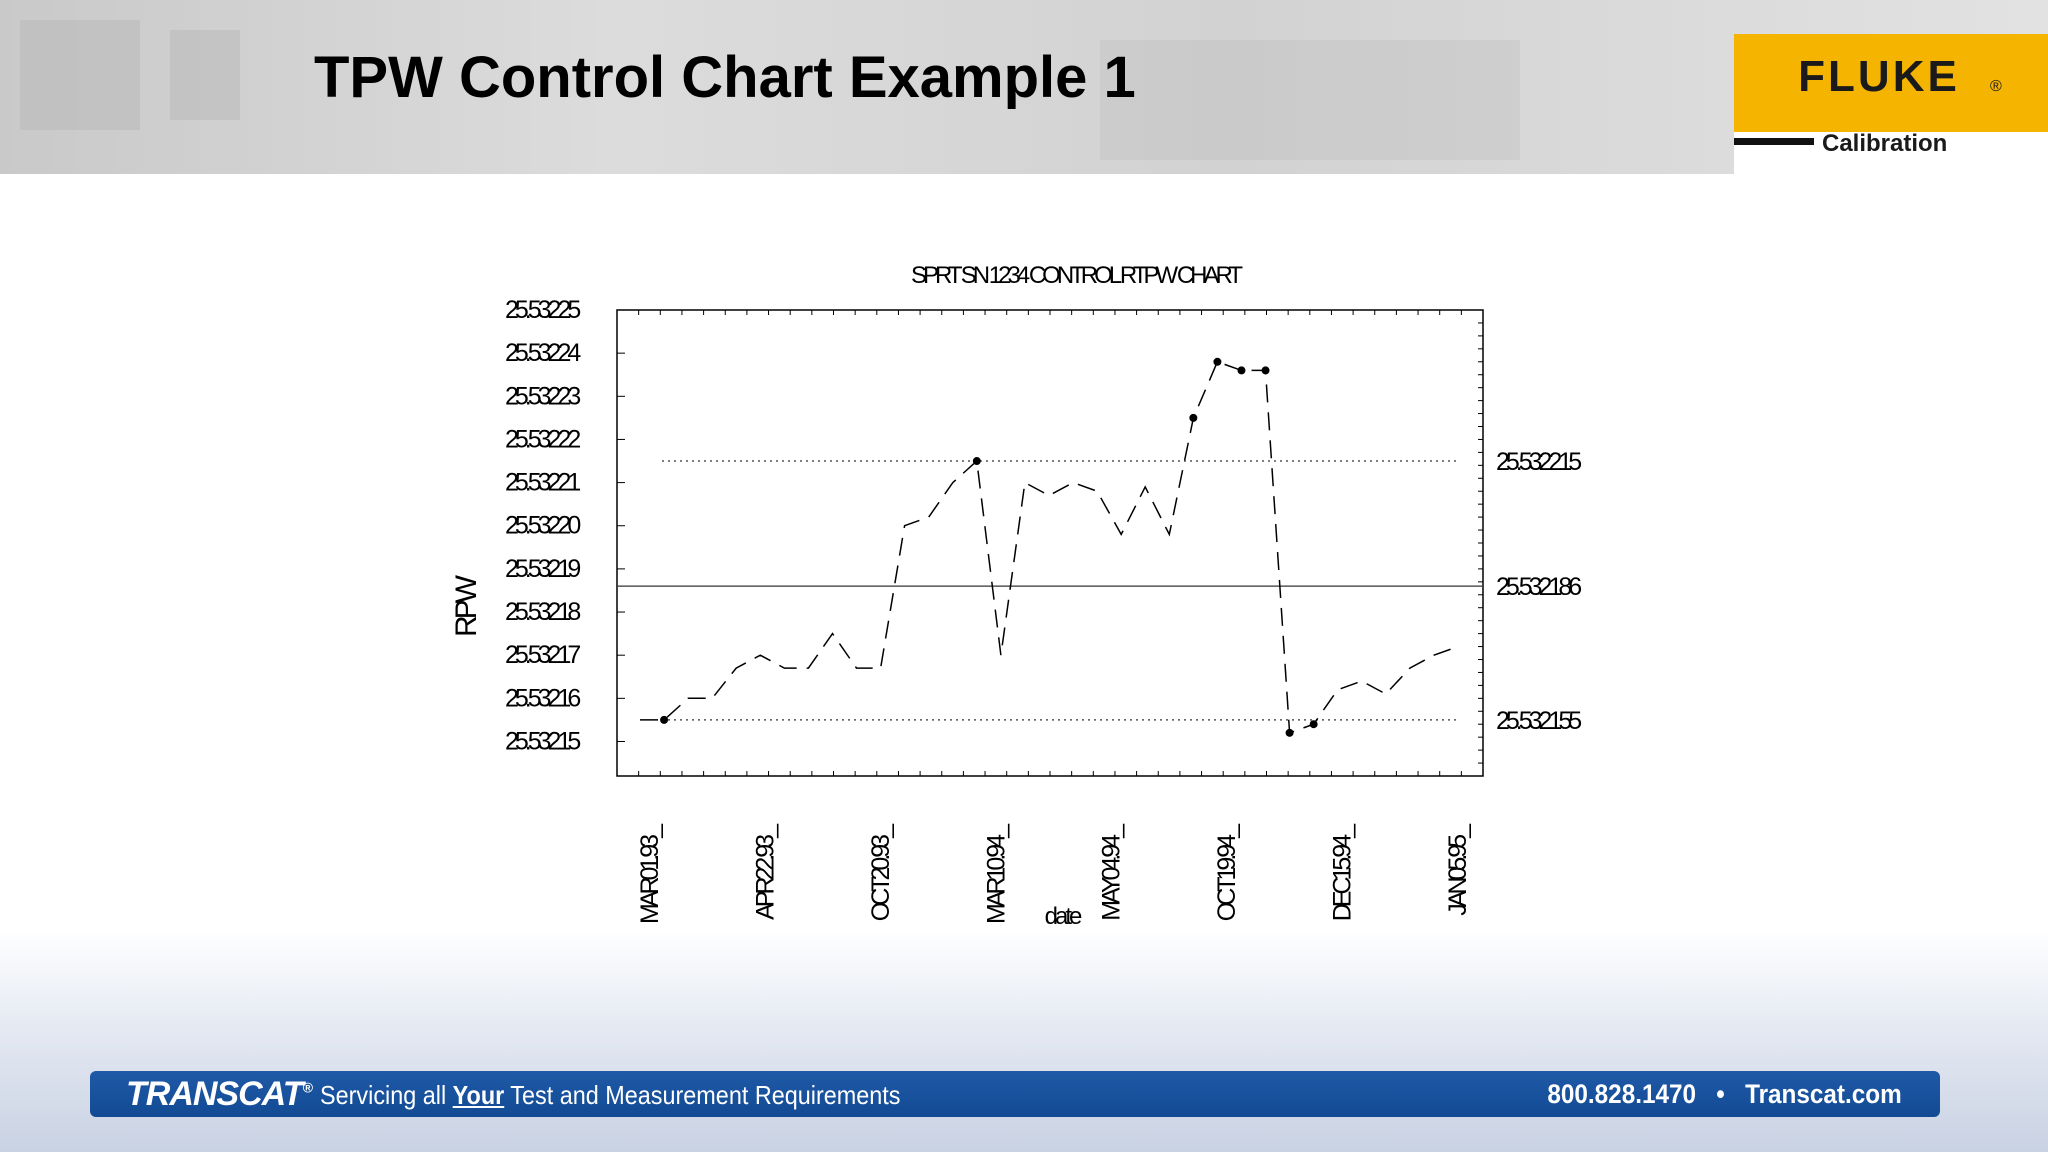 The image size is (2048, 1152). What do you see at coordinates (996, 873) in the screenshot?
I see `x-tick-label: MAR10.94_` at bounding box center [996, 873].